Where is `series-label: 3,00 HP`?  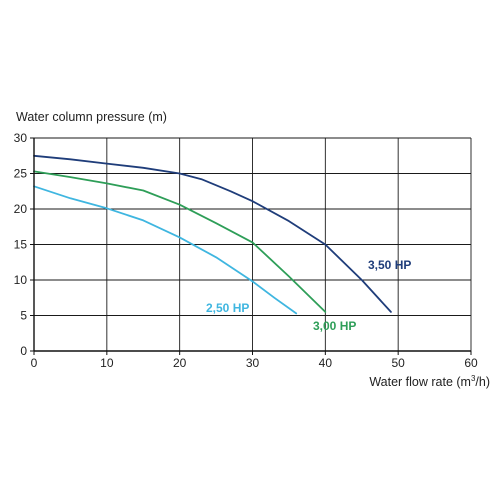 series-label: 3,00 HP is located at coordinates (334, 326).